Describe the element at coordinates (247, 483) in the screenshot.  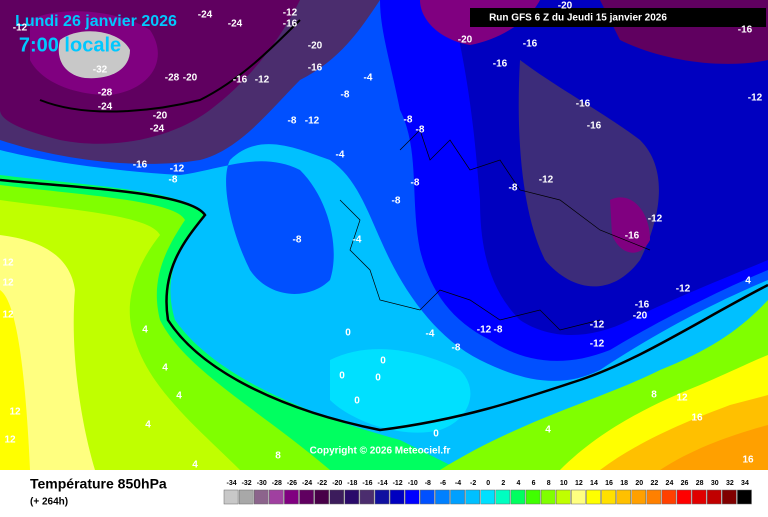
I see `legend-label: -32` at that location.